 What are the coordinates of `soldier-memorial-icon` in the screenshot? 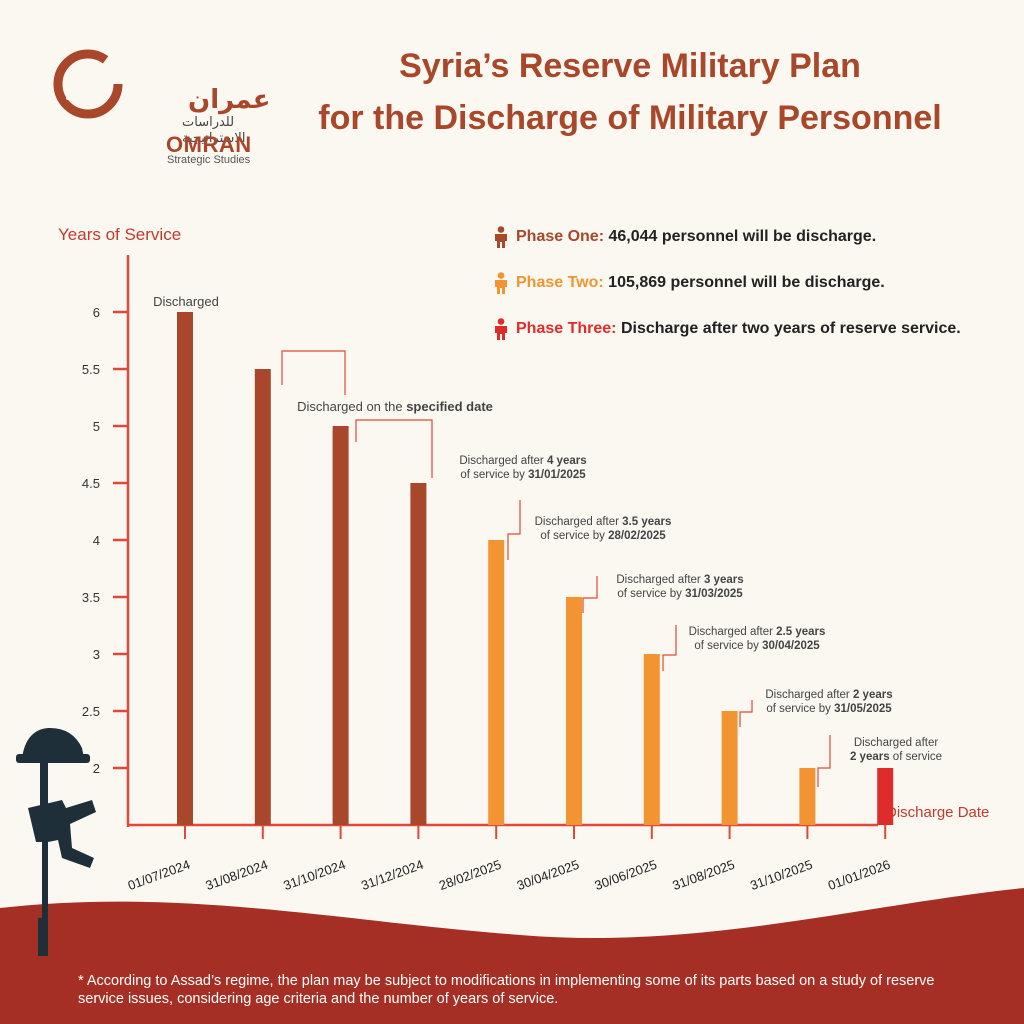 It's located at (56, 841).